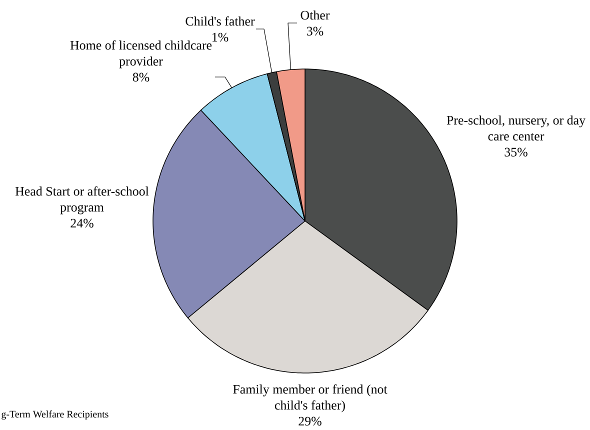  I want to click on data-label: 35%, so click(516, 152).